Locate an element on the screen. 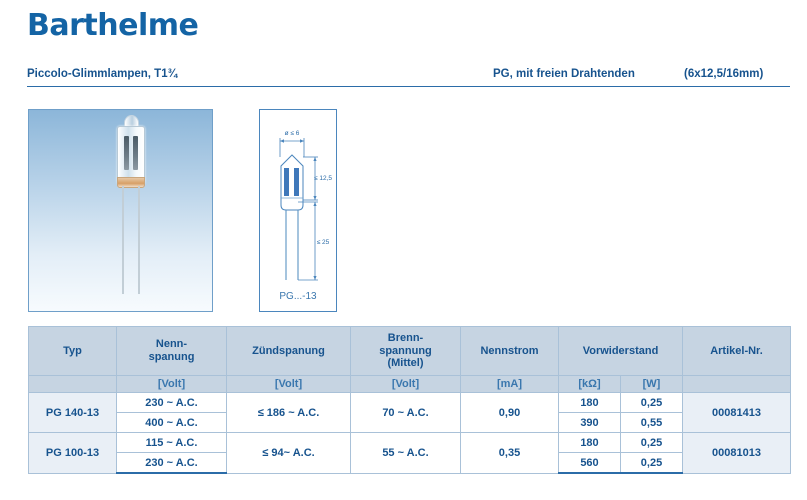  table-row: 230 ~ A.C. 560 0,25 is located at coordinates (410, 463).